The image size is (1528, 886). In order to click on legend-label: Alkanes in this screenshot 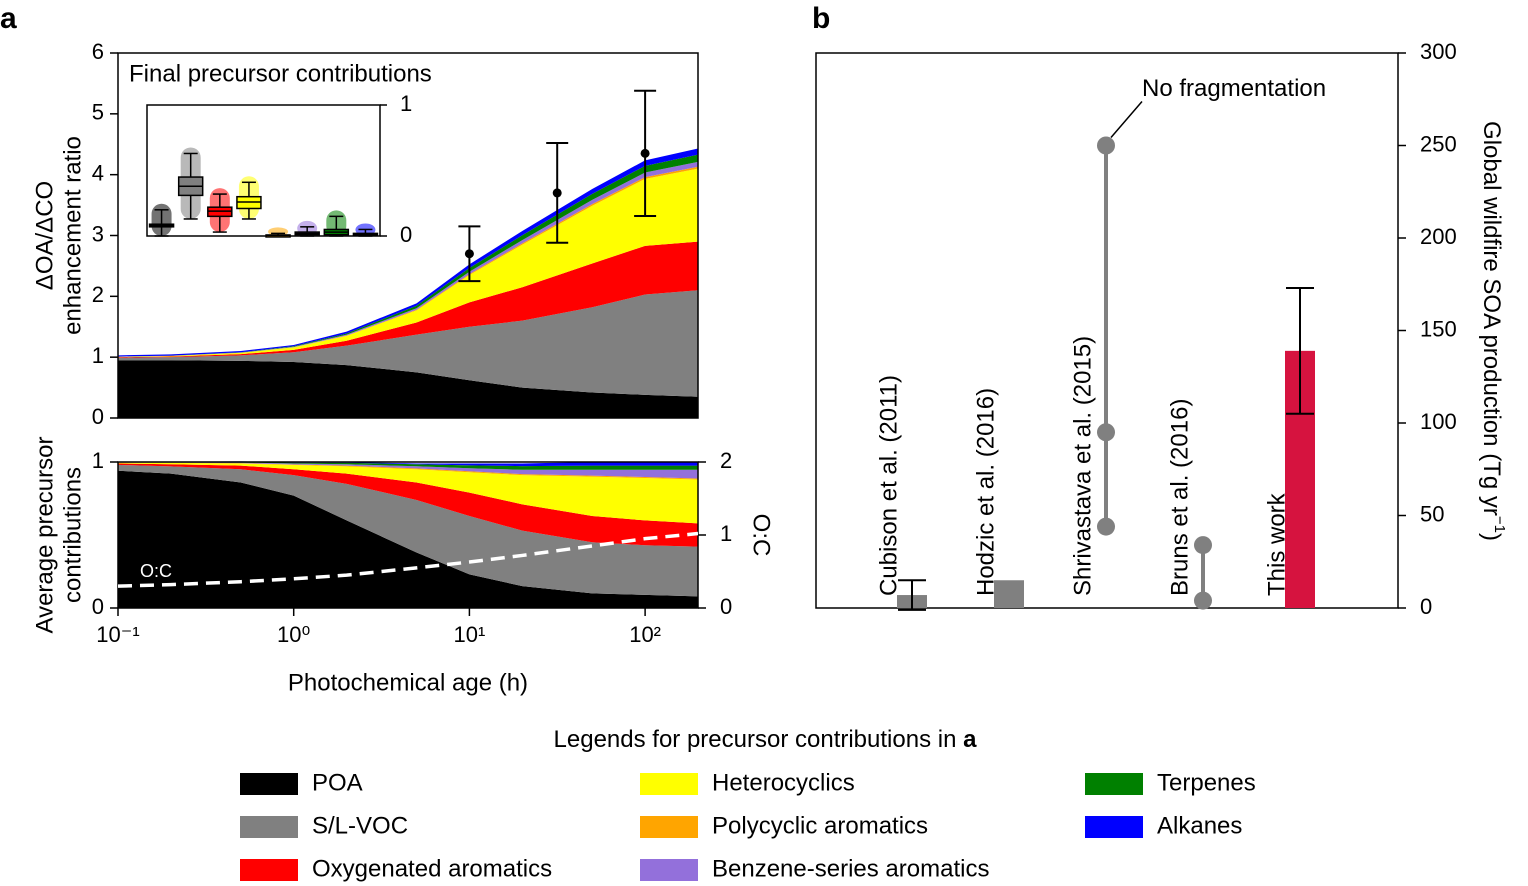, I will do `click(1199, 825)`.